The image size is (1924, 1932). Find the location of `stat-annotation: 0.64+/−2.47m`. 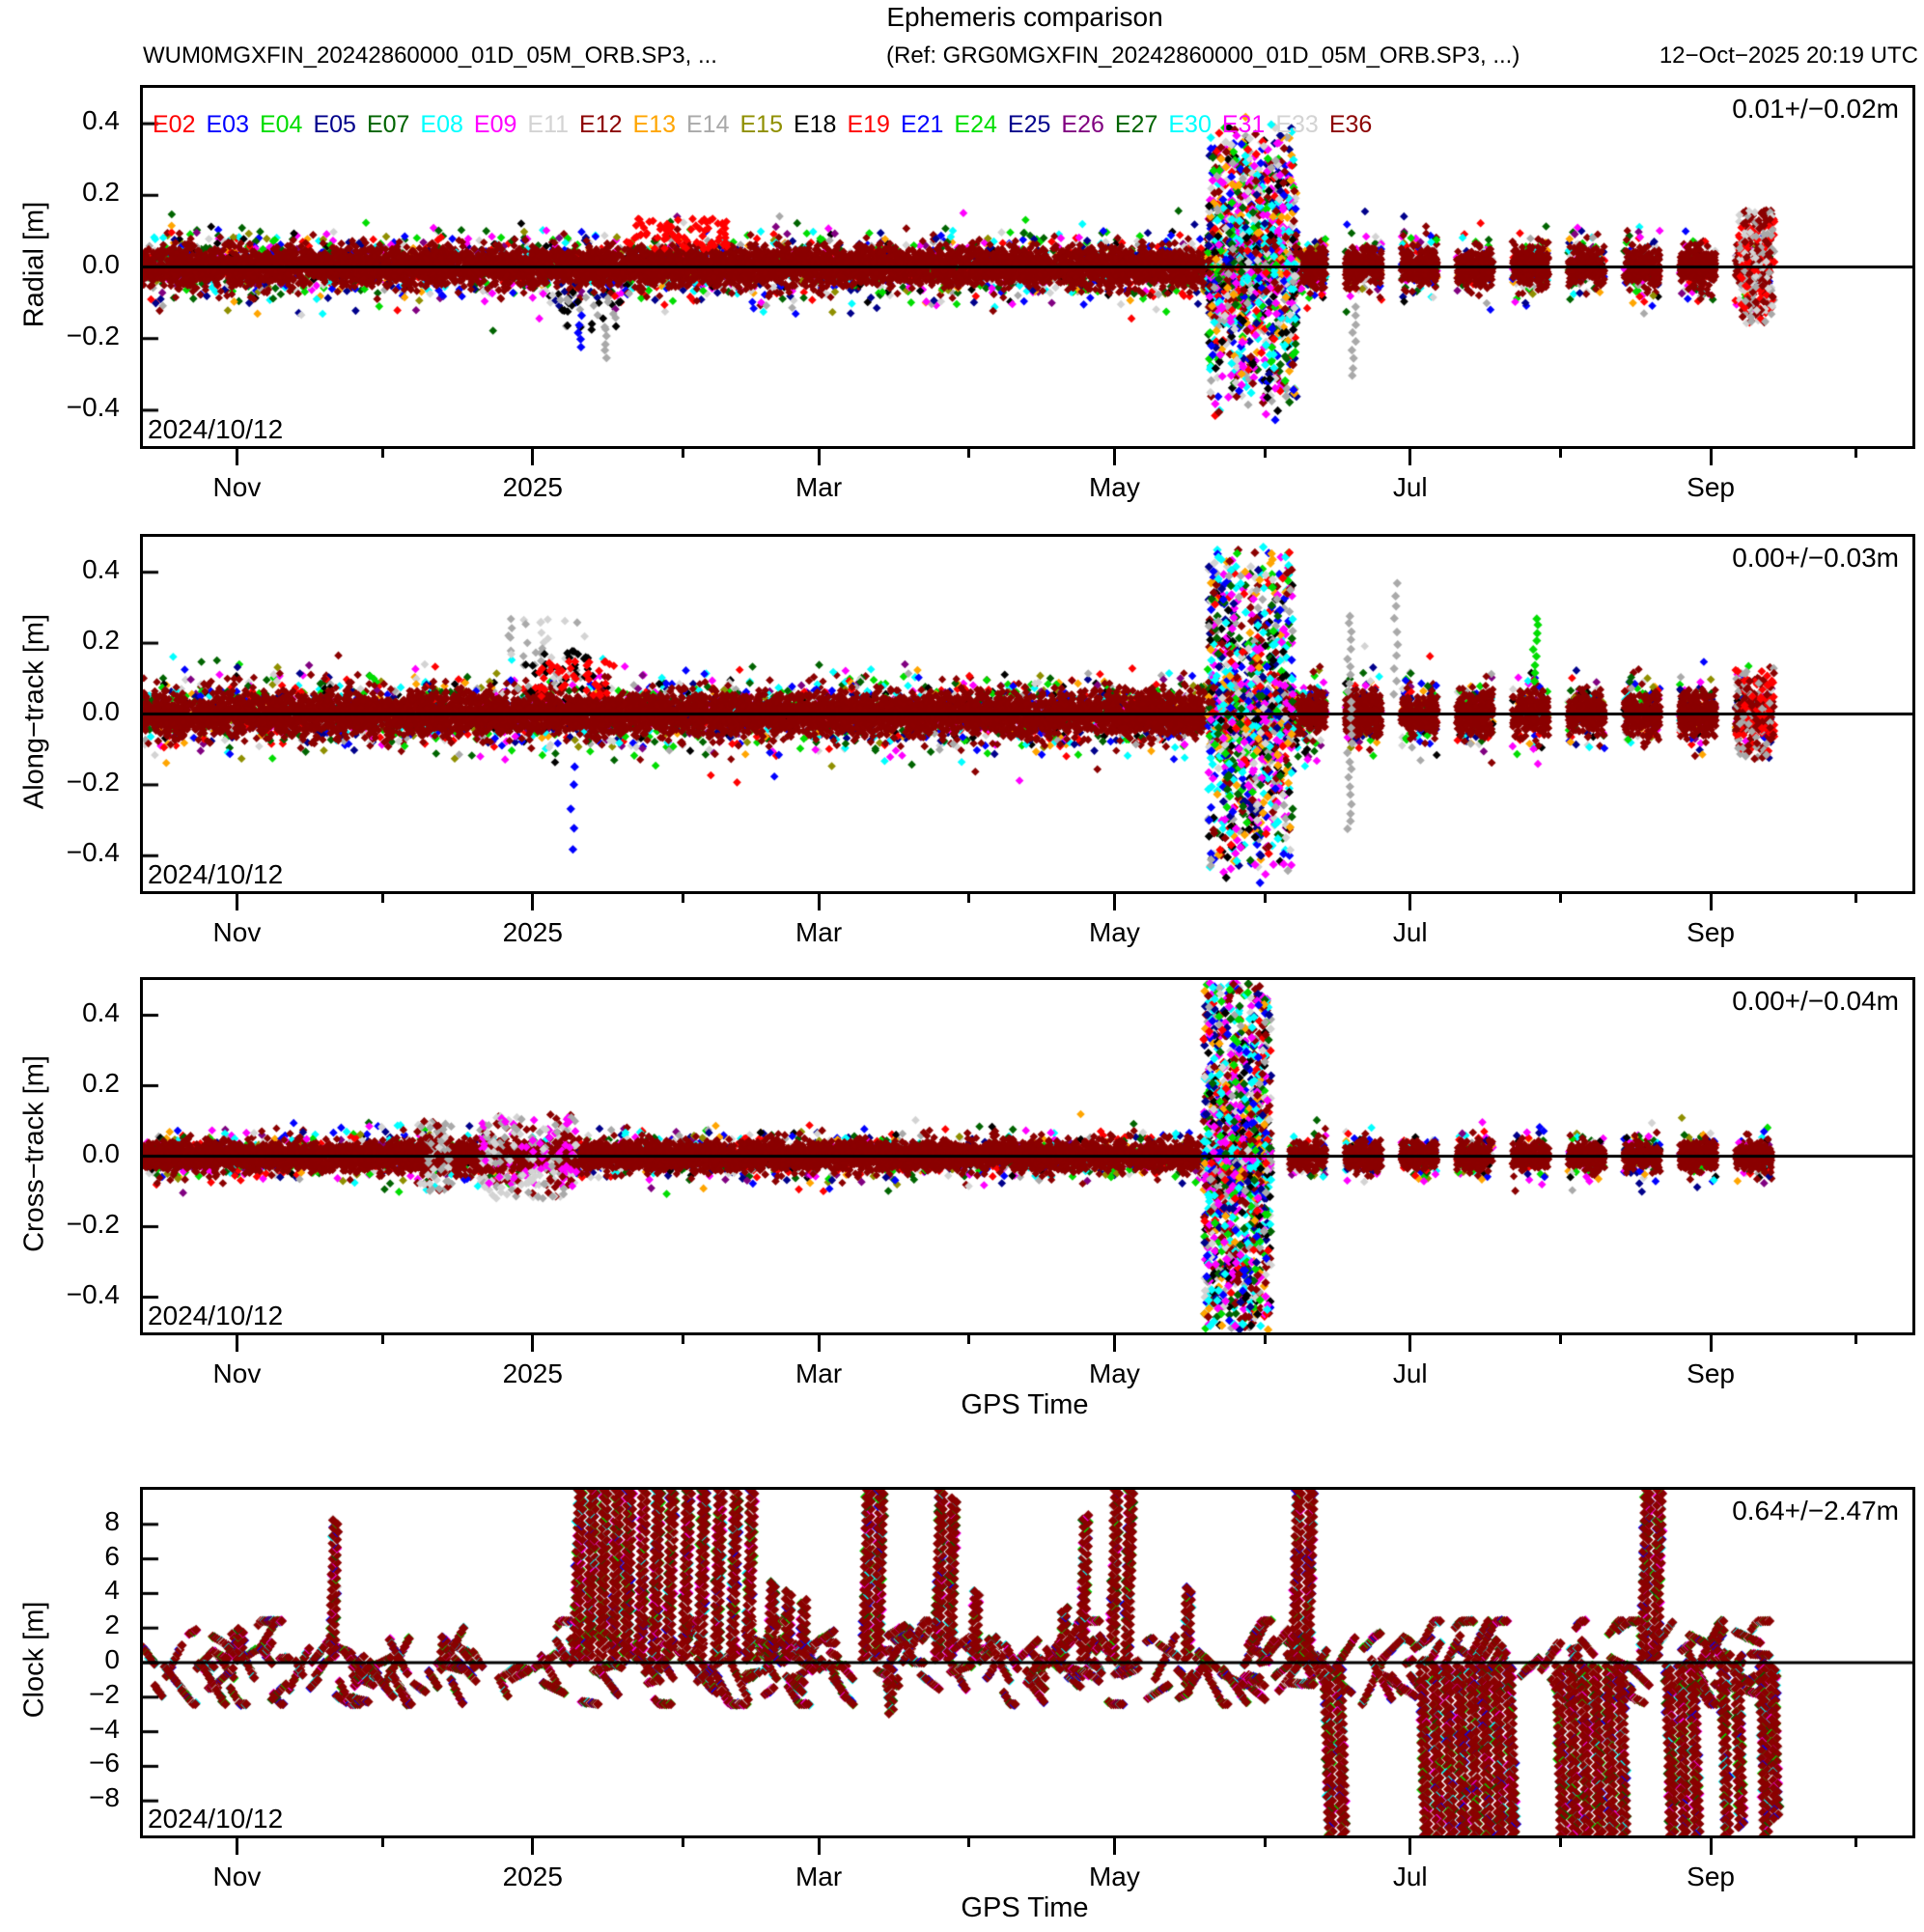

stat-annotation: 0.64+/−2.47m is located at coordinates (1815, 1511).